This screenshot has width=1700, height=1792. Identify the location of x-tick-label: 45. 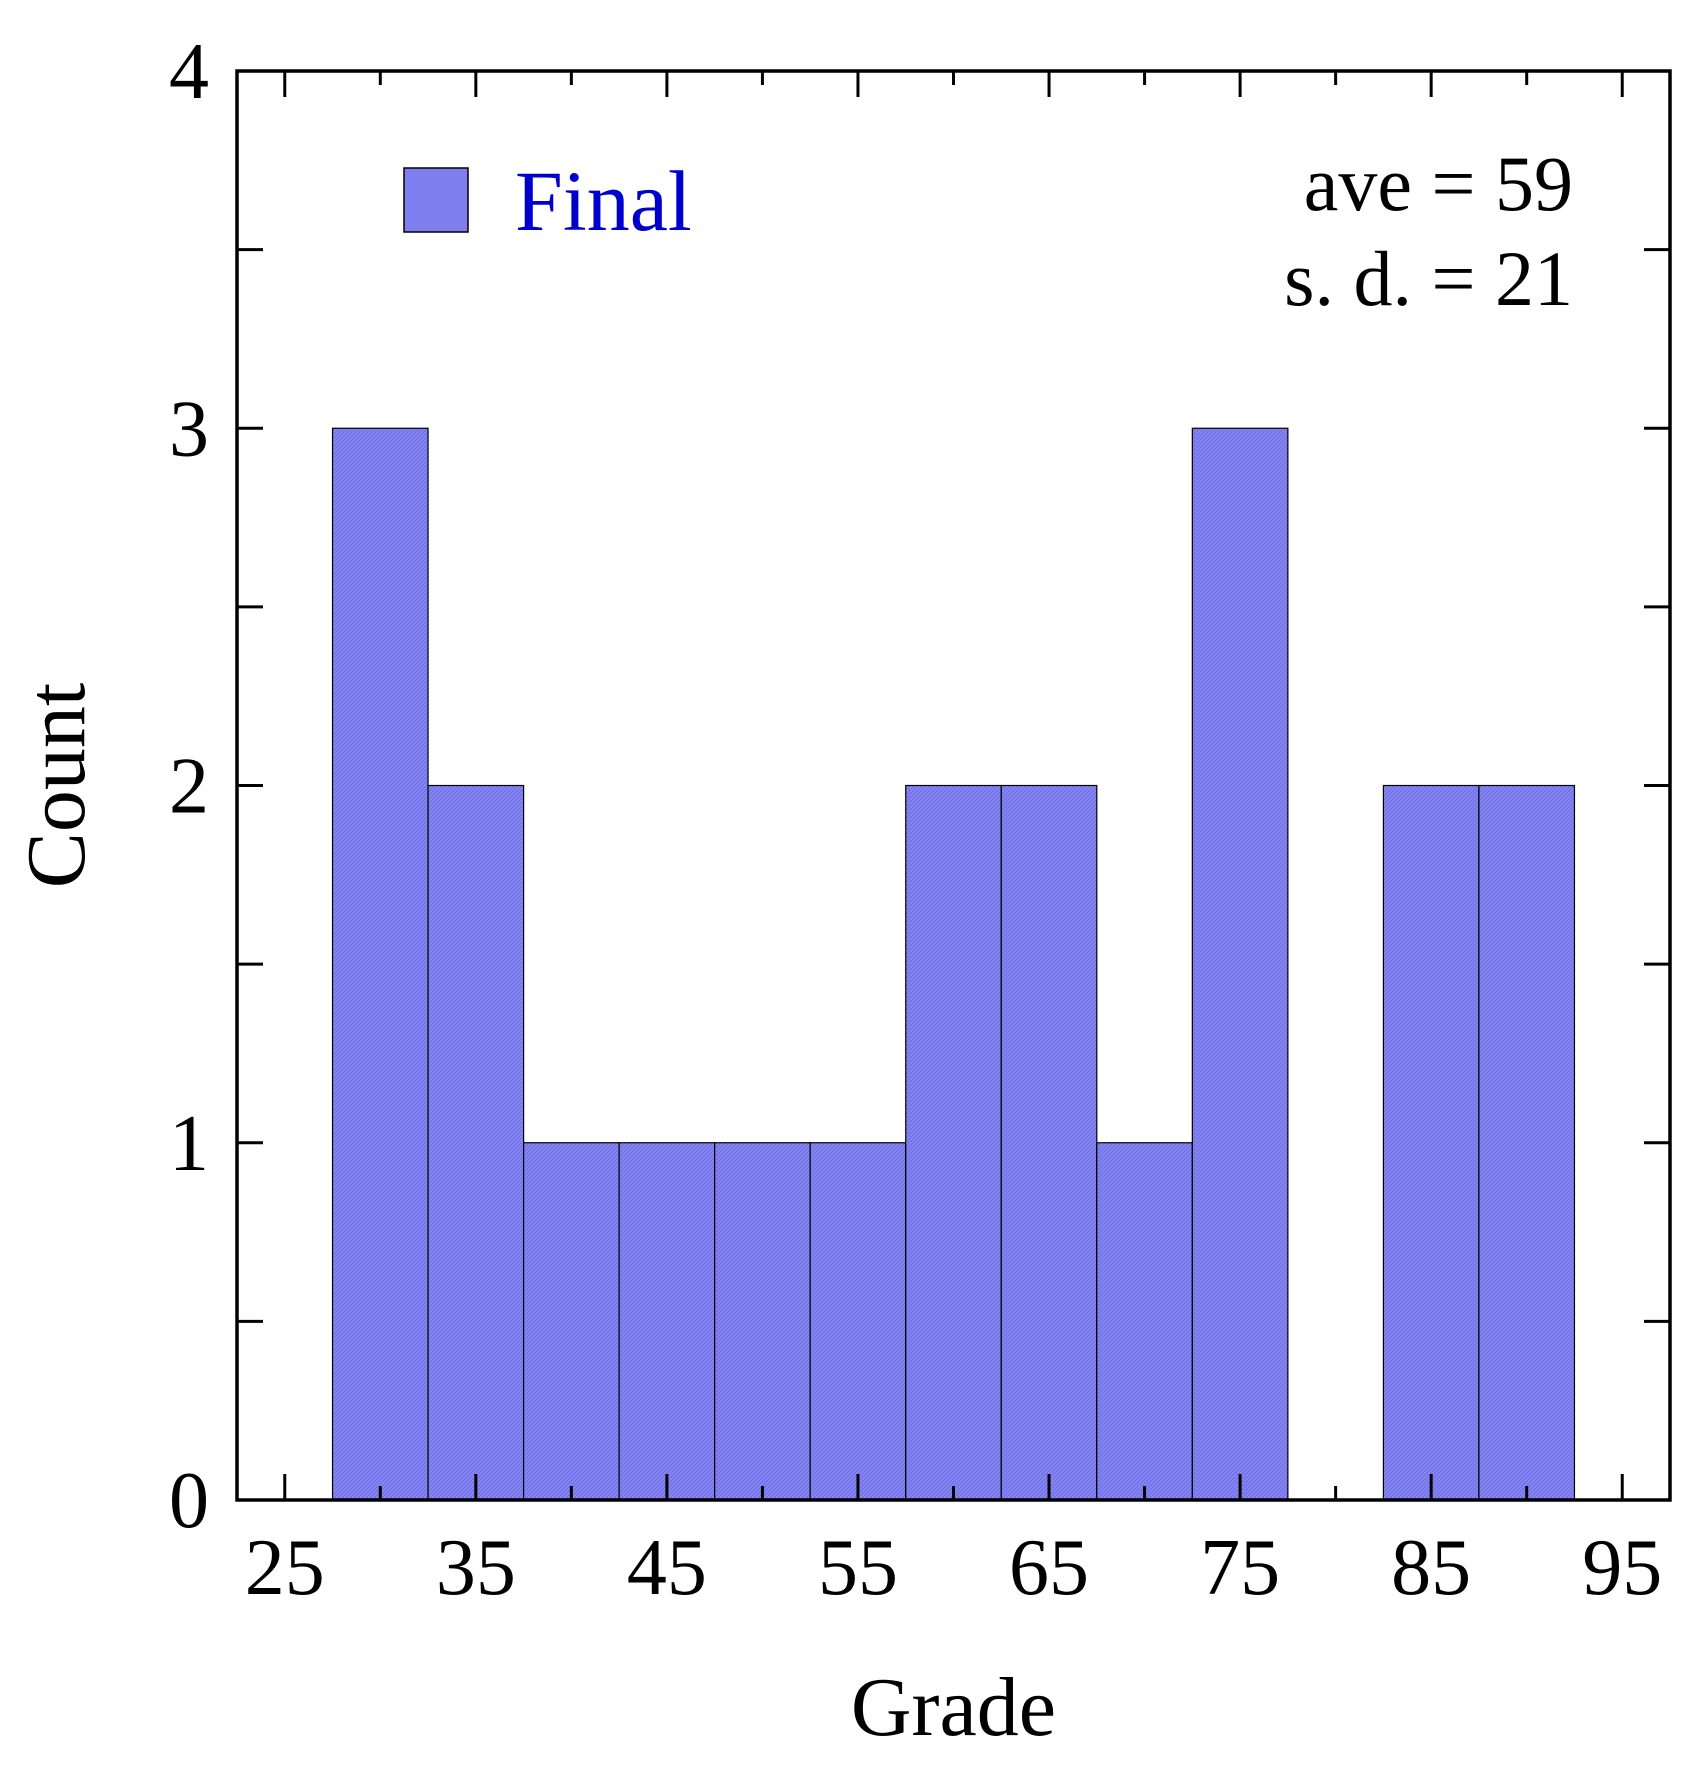
(667, 1568).